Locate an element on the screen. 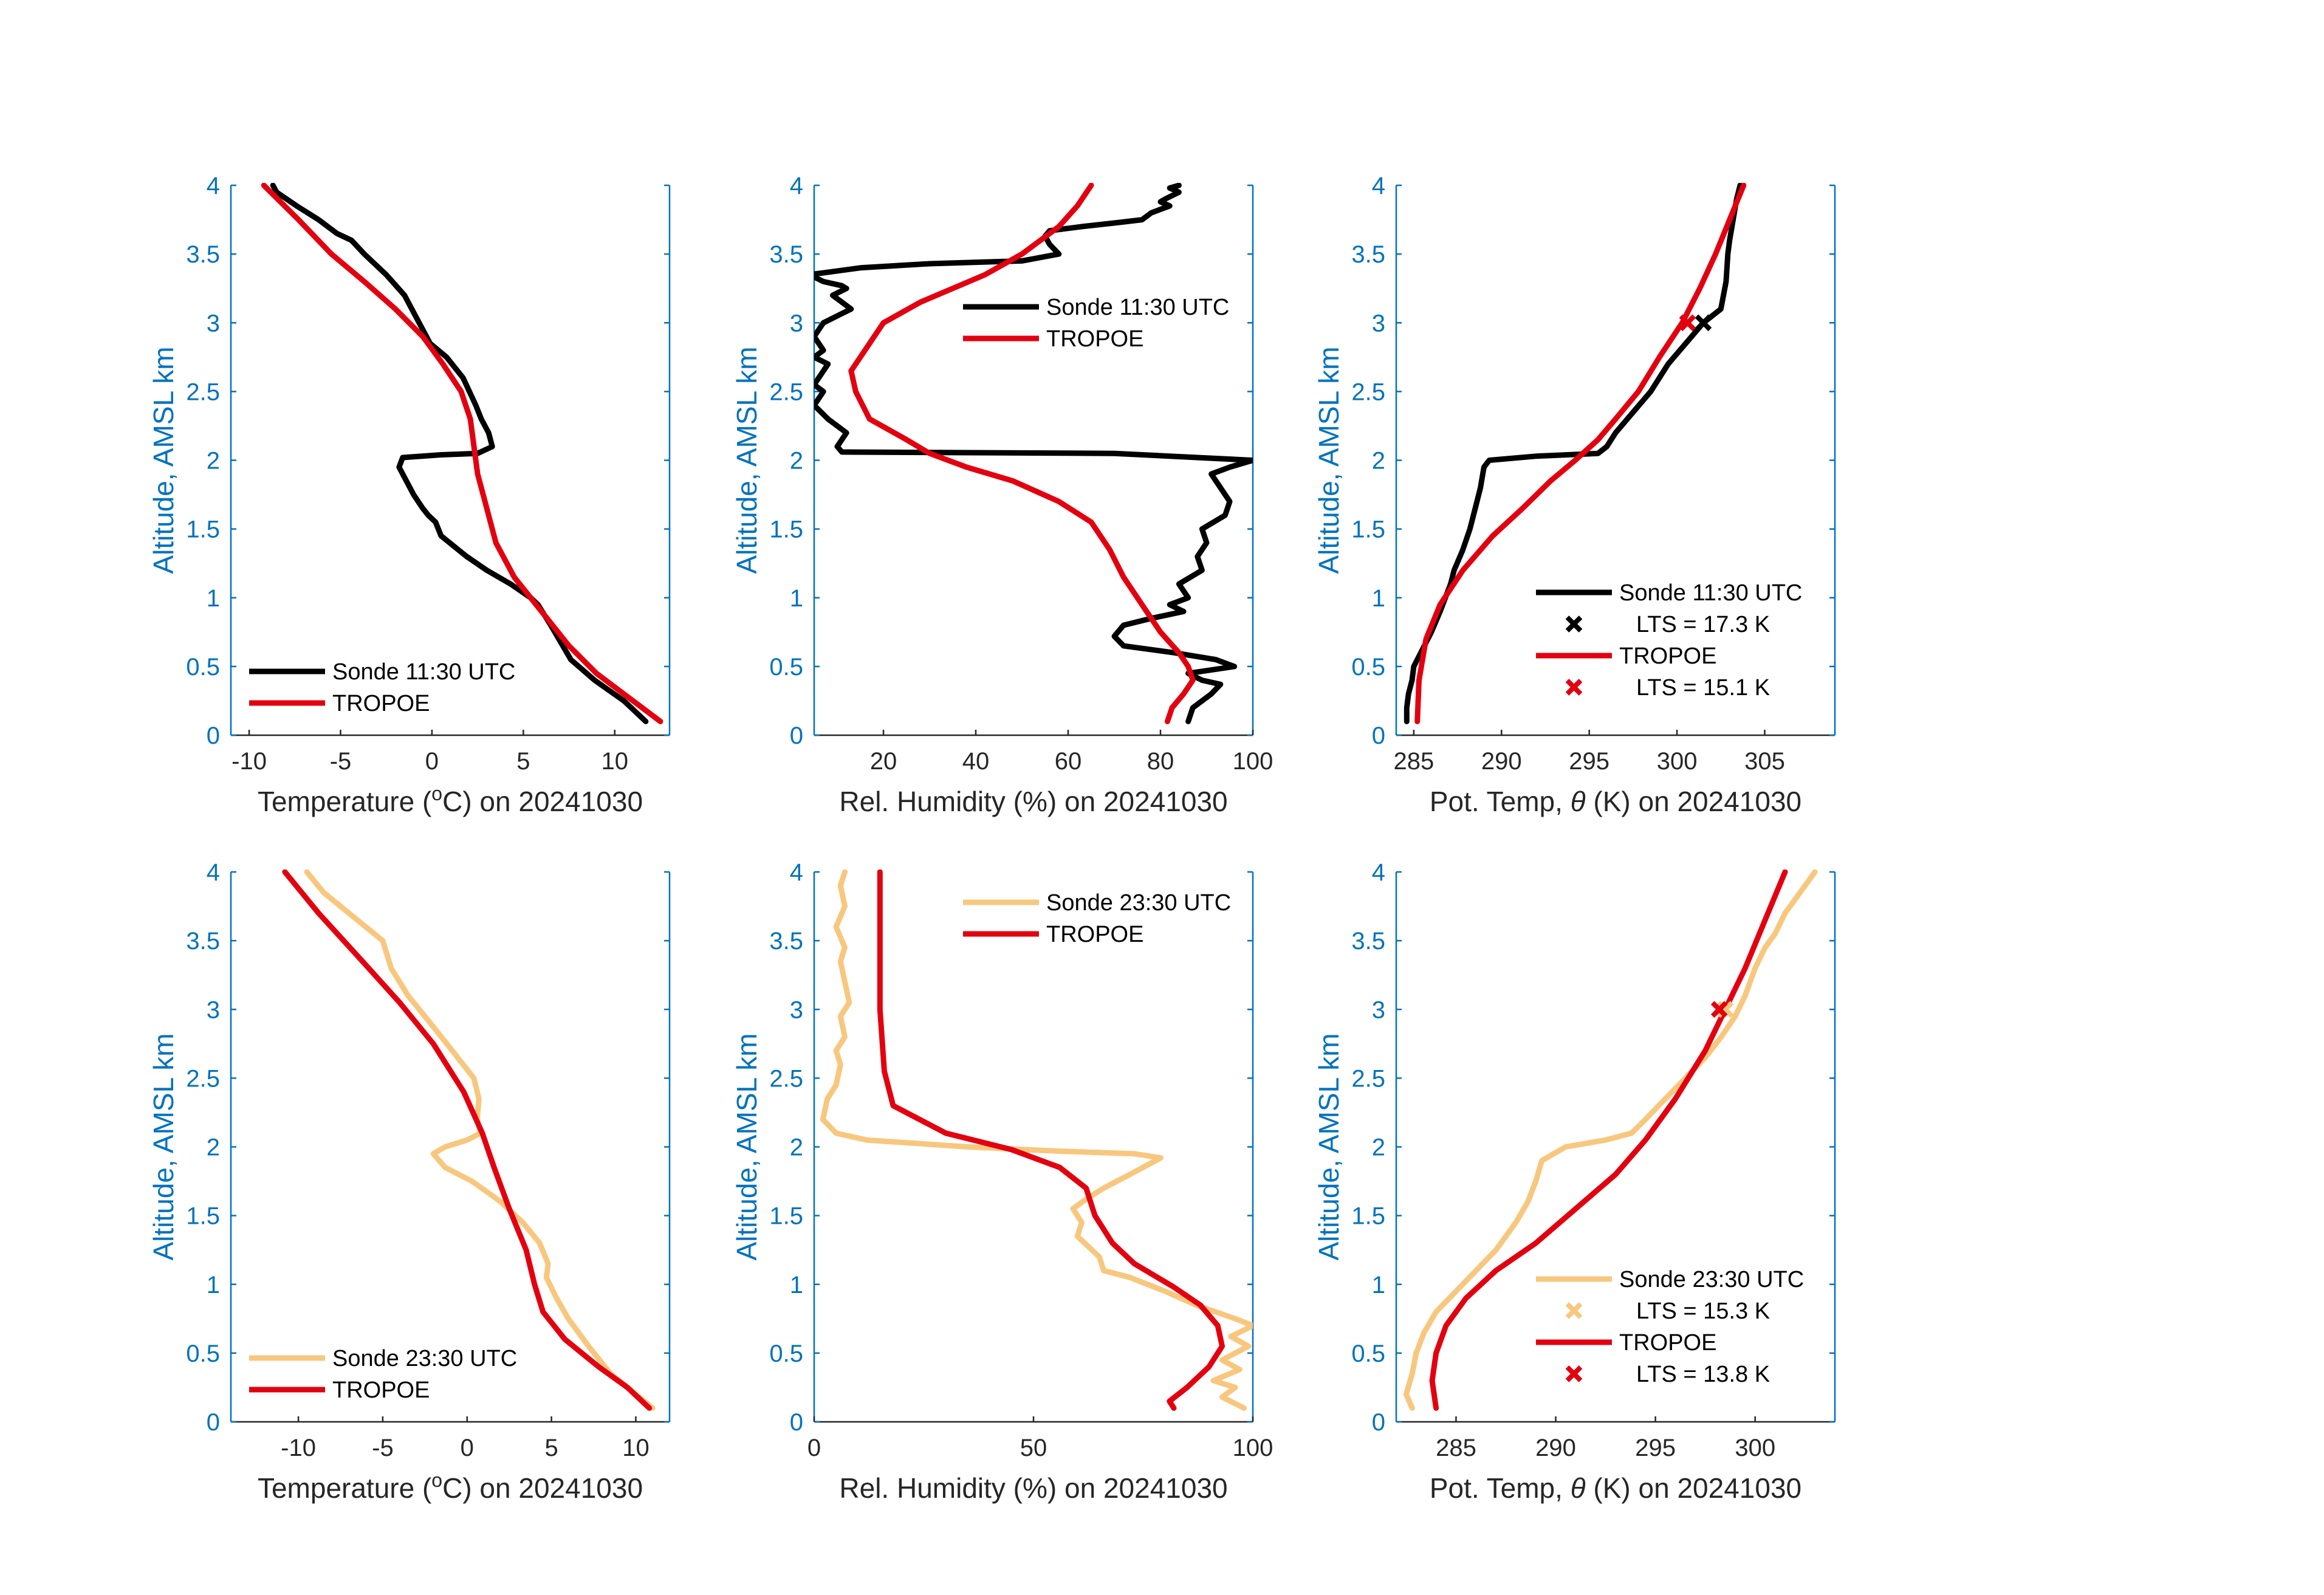 Image resolution: width=2324 pixels, height=1595 pixels. x-axis-title: Temperature (oC) on 20241030 is located at coordinates (451, 800).